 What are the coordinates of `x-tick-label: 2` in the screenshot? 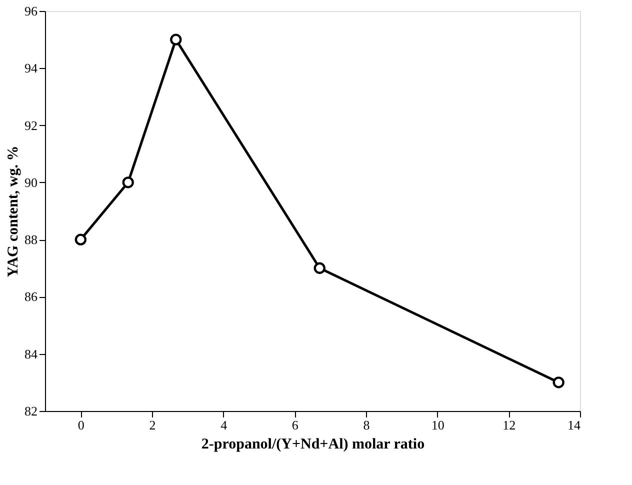 It's located at (152, 425).